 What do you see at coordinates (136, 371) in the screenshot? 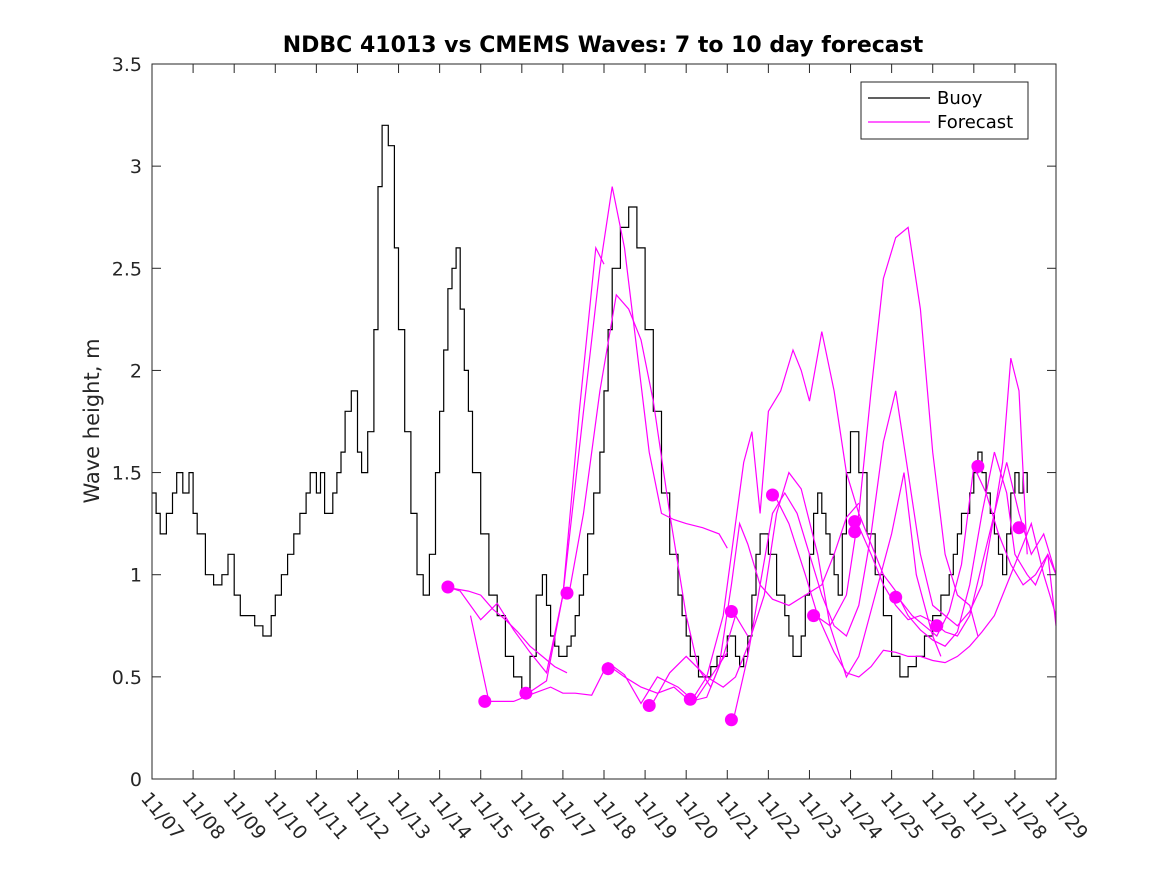
I see `y-tick-label: 2` at bounding box center [136, 371].